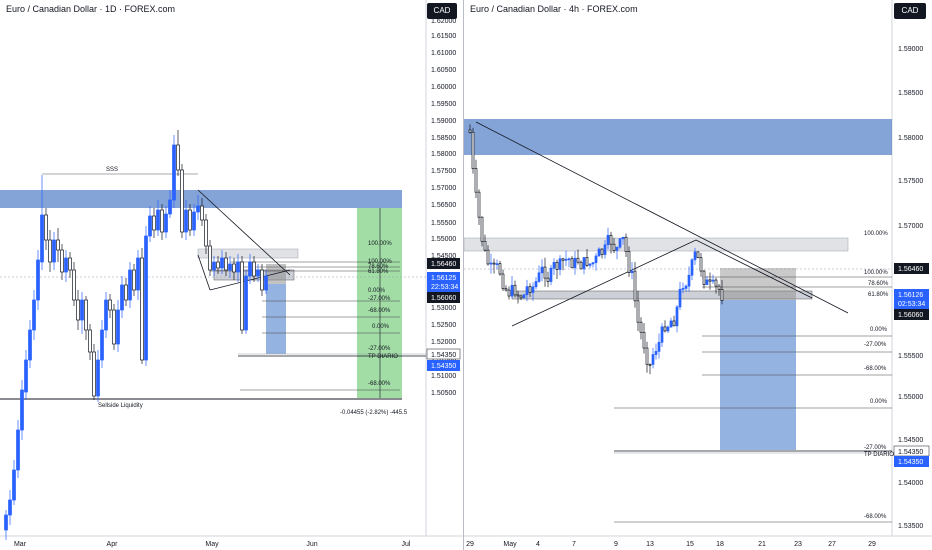  What do you see at coordinates (381, 327) in the screenshot?
I see `svg-text: 0.00%` at bounding box center [381, 327].